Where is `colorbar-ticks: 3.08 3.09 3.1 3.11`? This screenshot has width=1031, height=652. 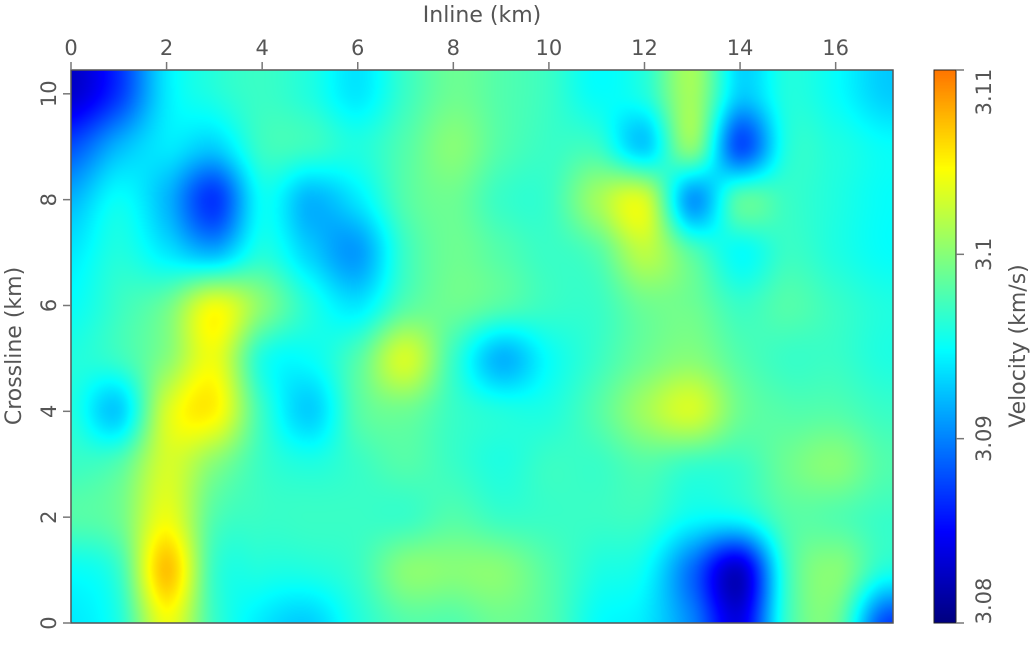
colorbar-ticks: 3.08 3.09 3.1 3.11 is located at coordinates (976, 347).